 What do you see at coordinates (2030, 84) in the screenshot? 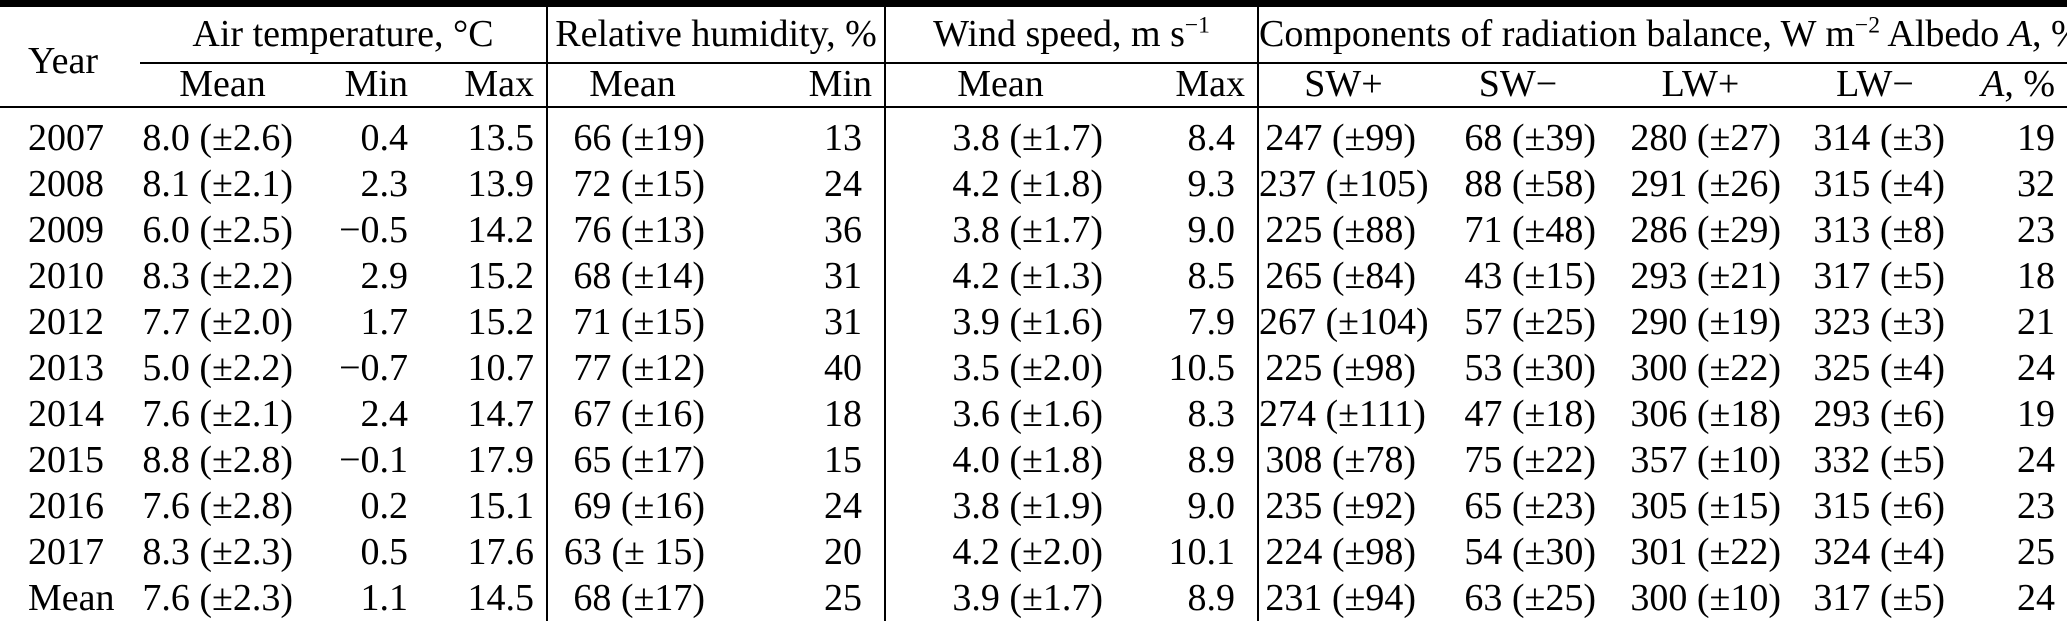
I see `albedo-column-suffix: , %` at bounding box center [2030, 84].